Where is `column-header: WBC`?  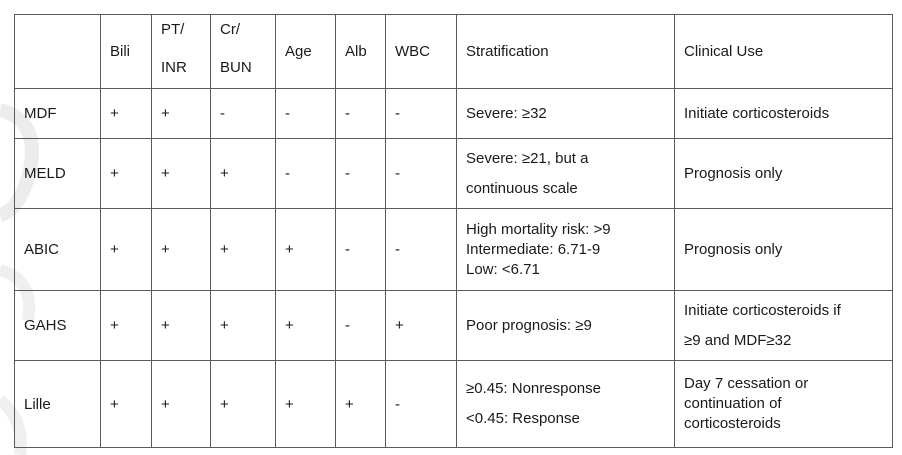
column-header: WBC is located at coordinates (421, 51).